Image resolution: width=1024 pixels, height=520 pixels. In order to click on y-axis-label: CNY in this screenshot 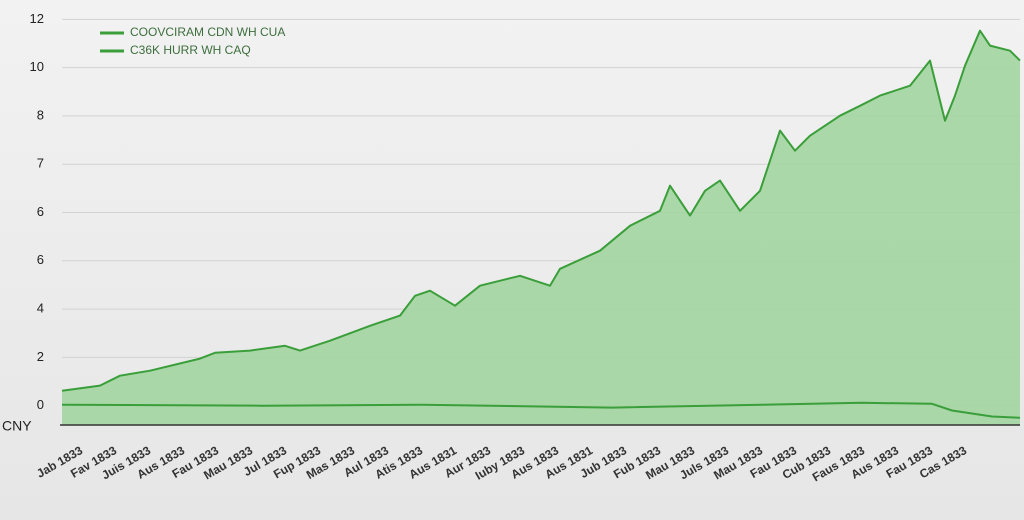, I will do `click(17, 426)`.